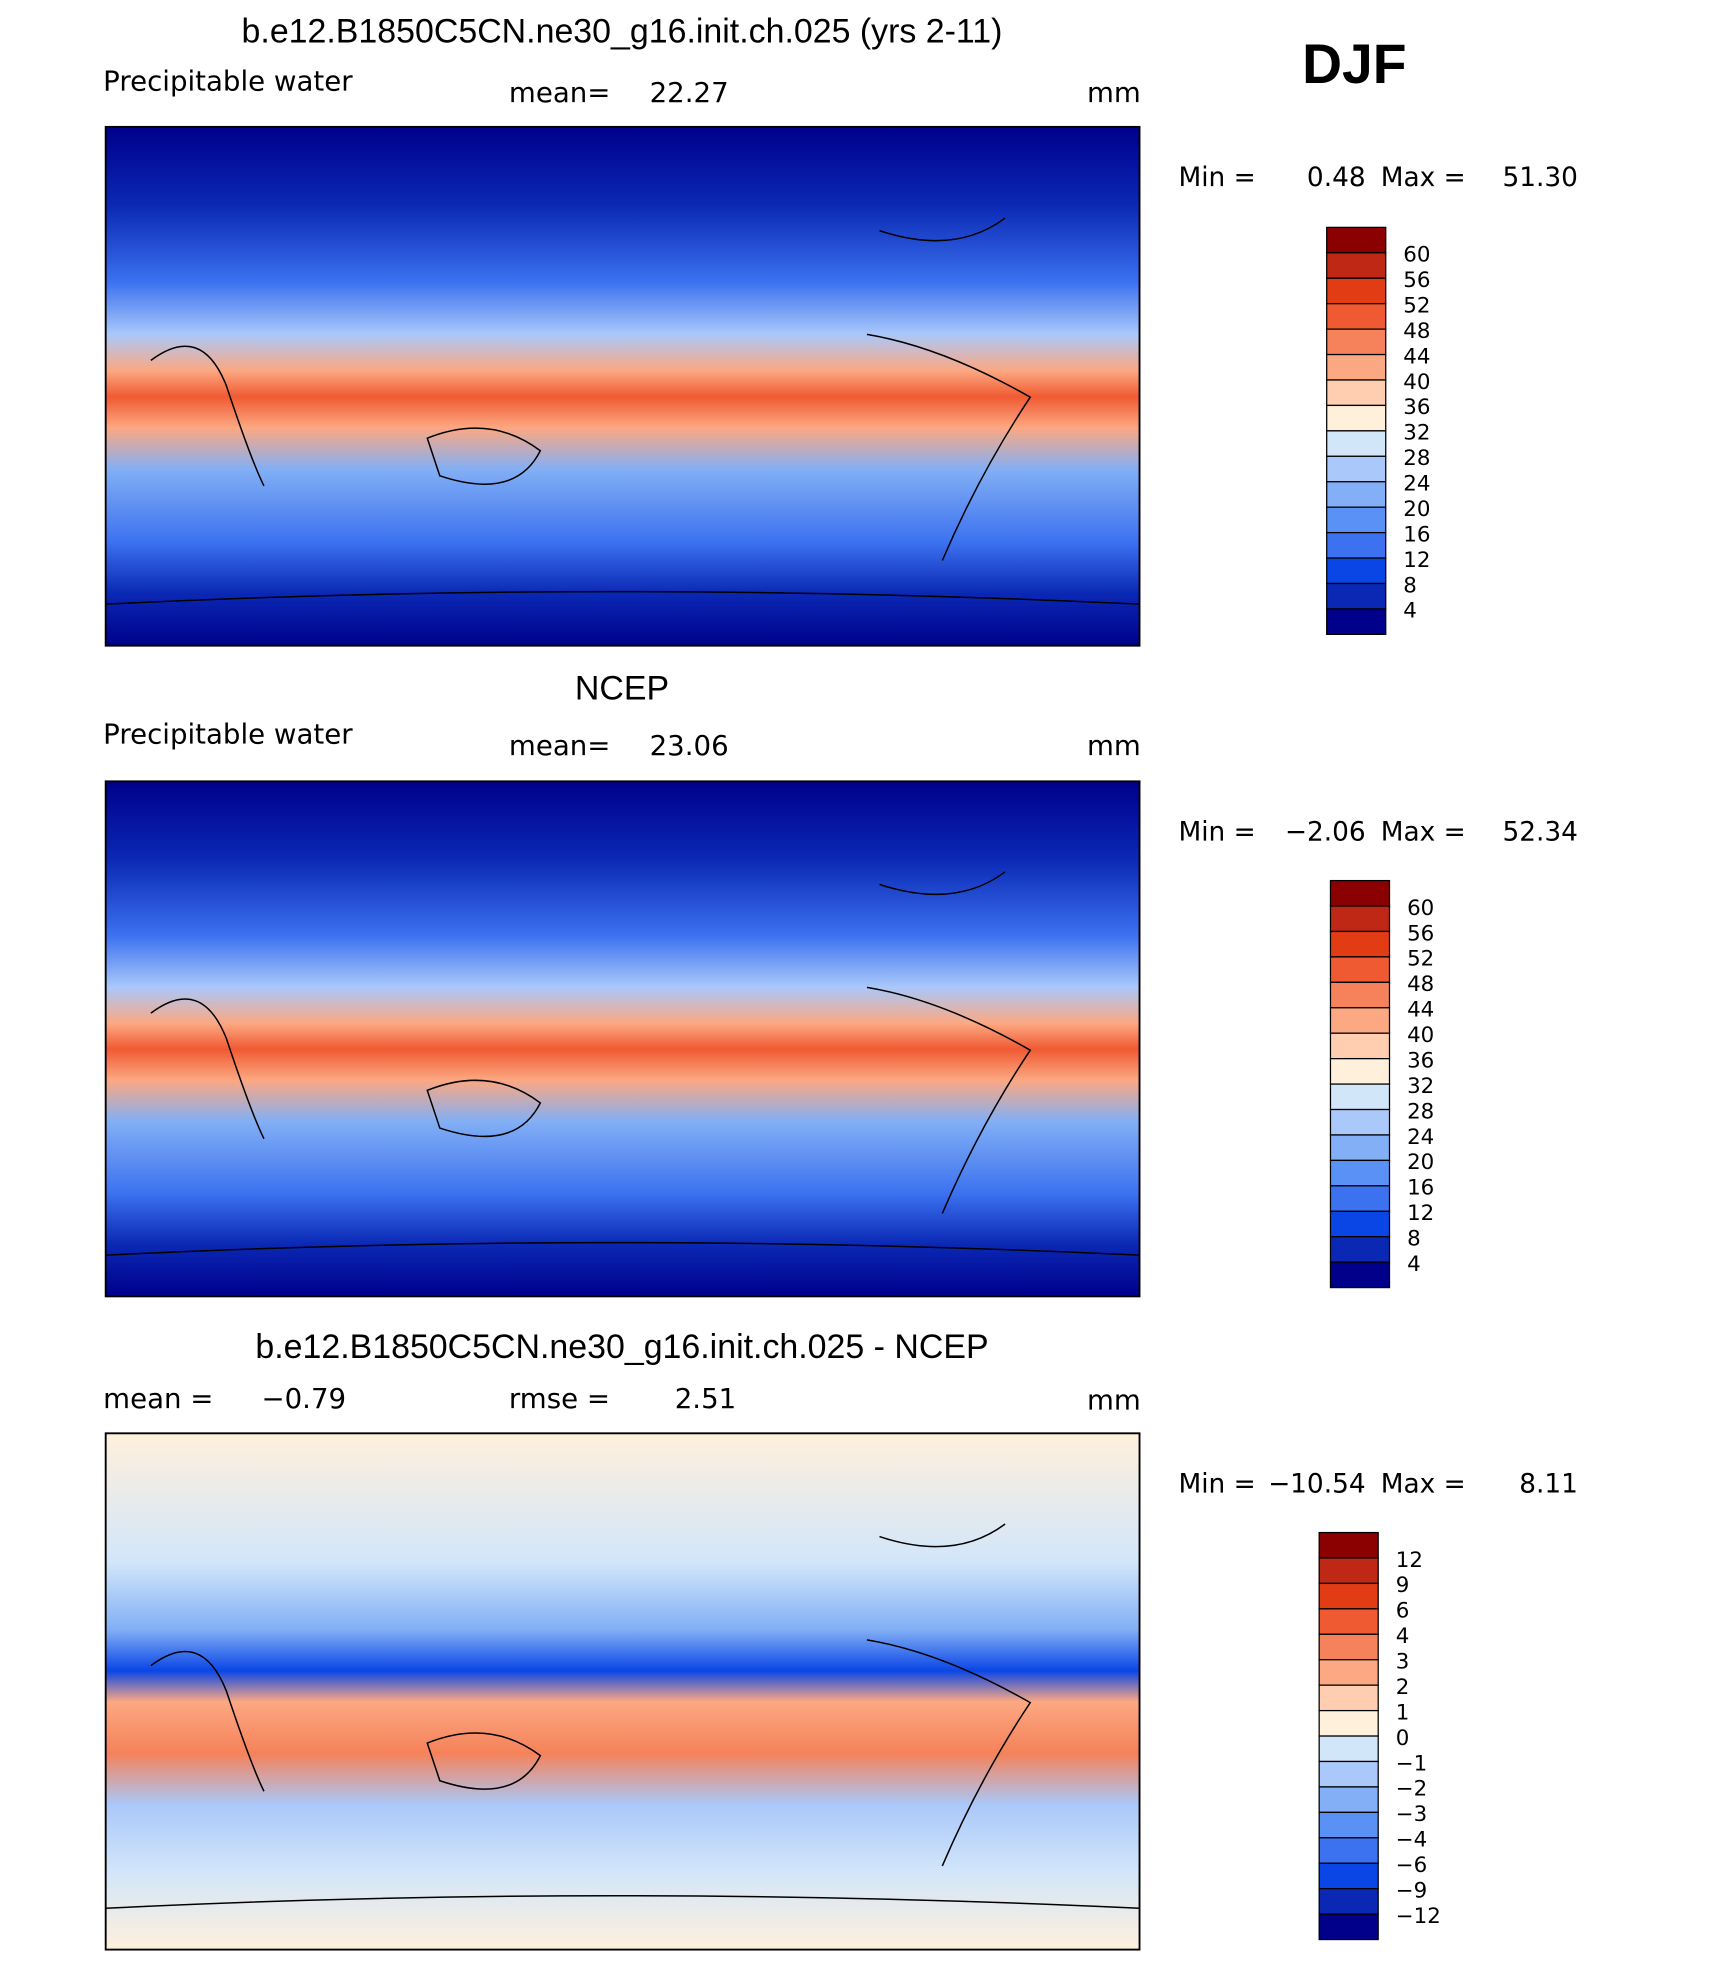  What do you see at coordinates (1411, 1814) in the screenshot?
I see `colorbar-label: −3` at bounding box center [1411, 1814].